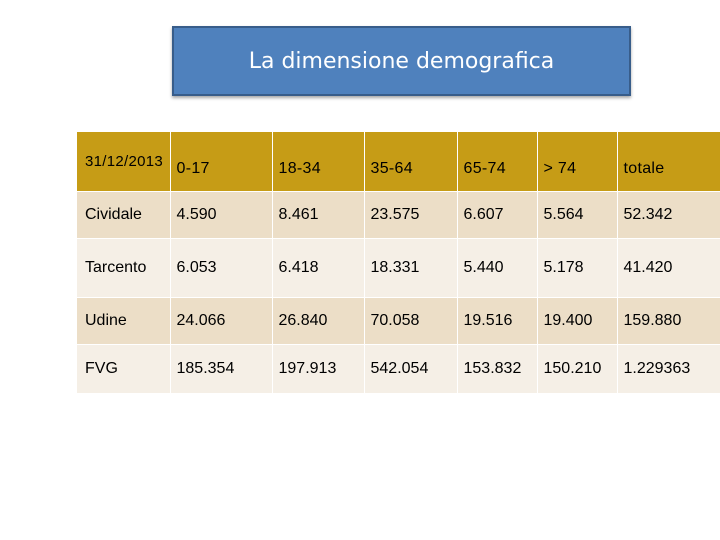 The image size is (720, 540). Describe the element at coordinates (577, 369) in the screenshot. I see `table-cell: 150.210` at that location.